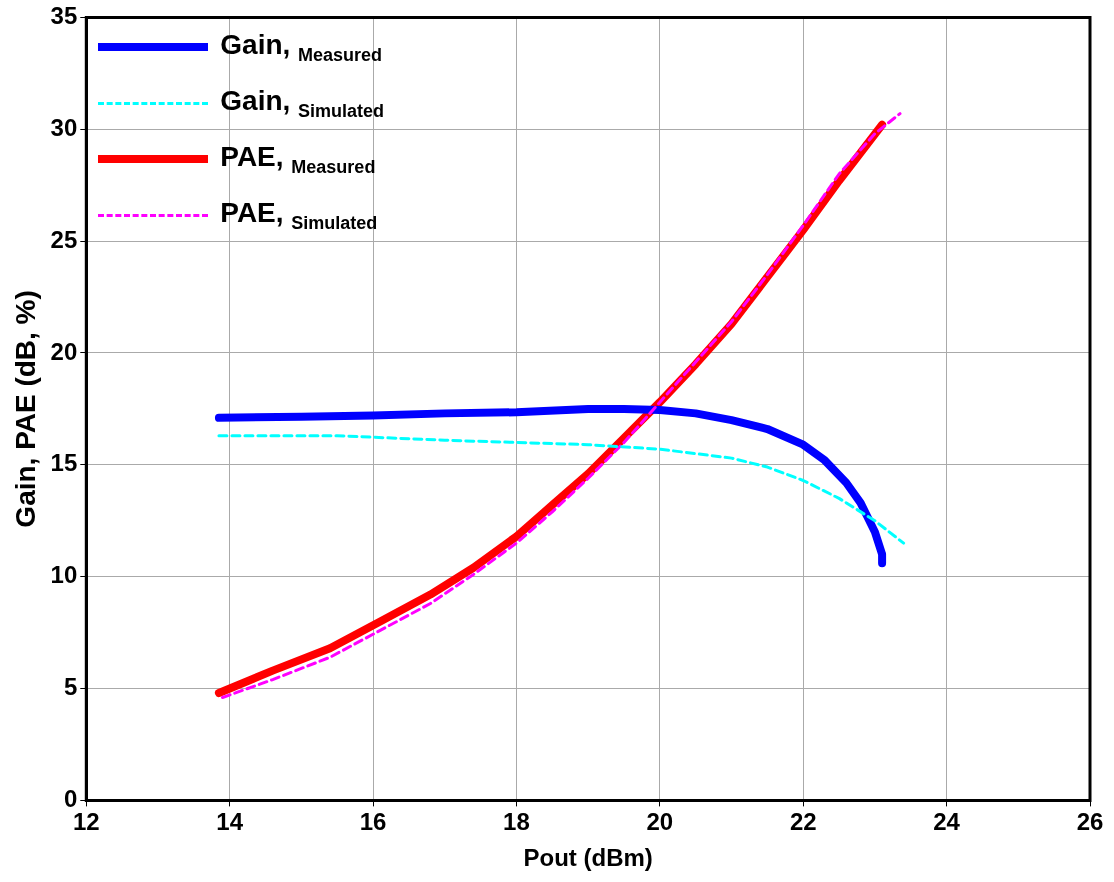 This screenshot has height=882, width=1114. Describe the element at coordinates (64, 575) in the screenshot. I see `y-tick-label: 10` at that location.